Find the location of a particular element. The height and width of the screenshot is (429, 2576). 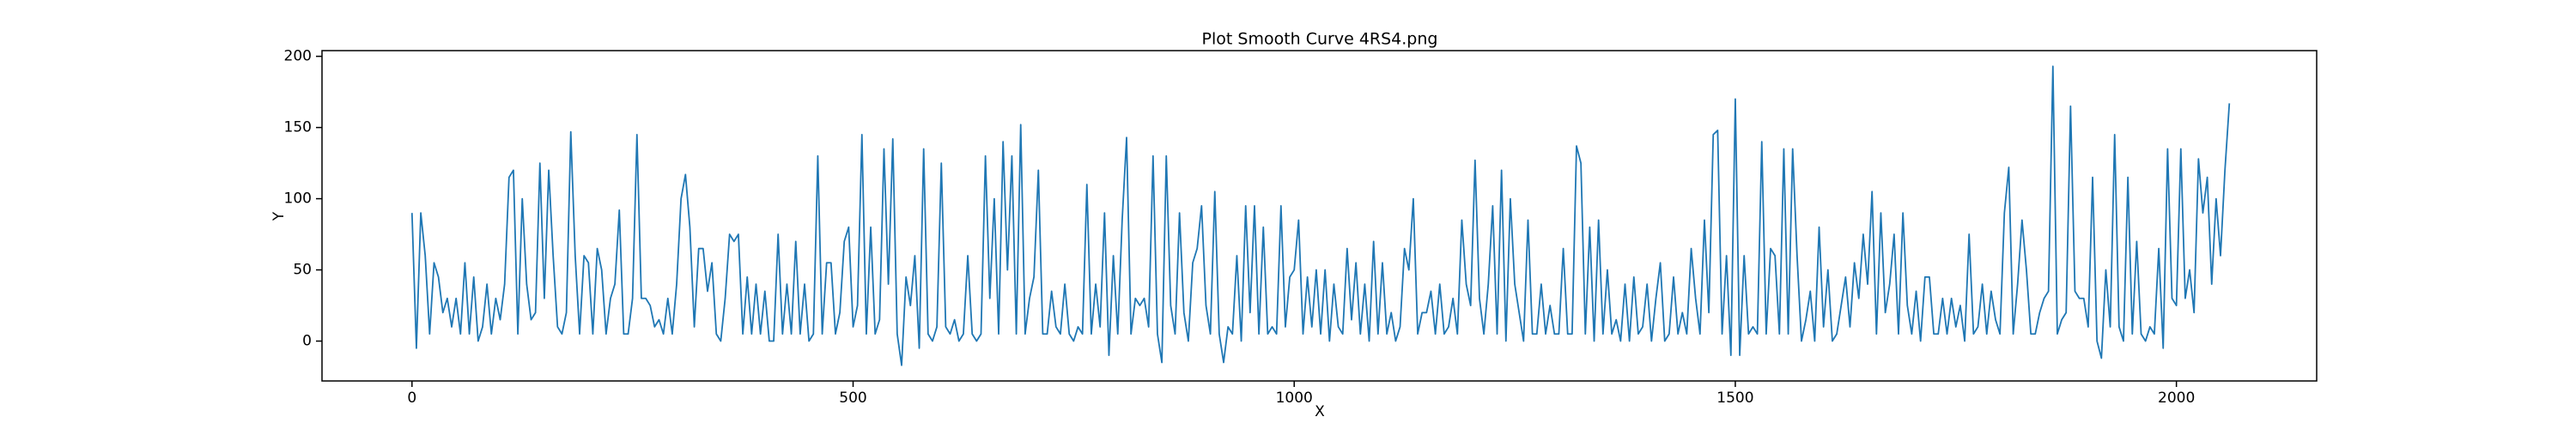

x-tick-label: 1000 is located at coordinates (1294, 398).